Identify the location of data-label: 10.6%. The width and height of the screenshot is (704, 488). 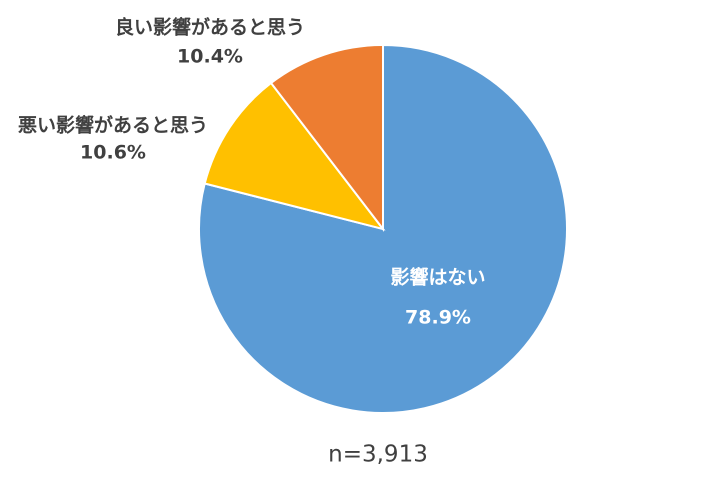
(113, 153).